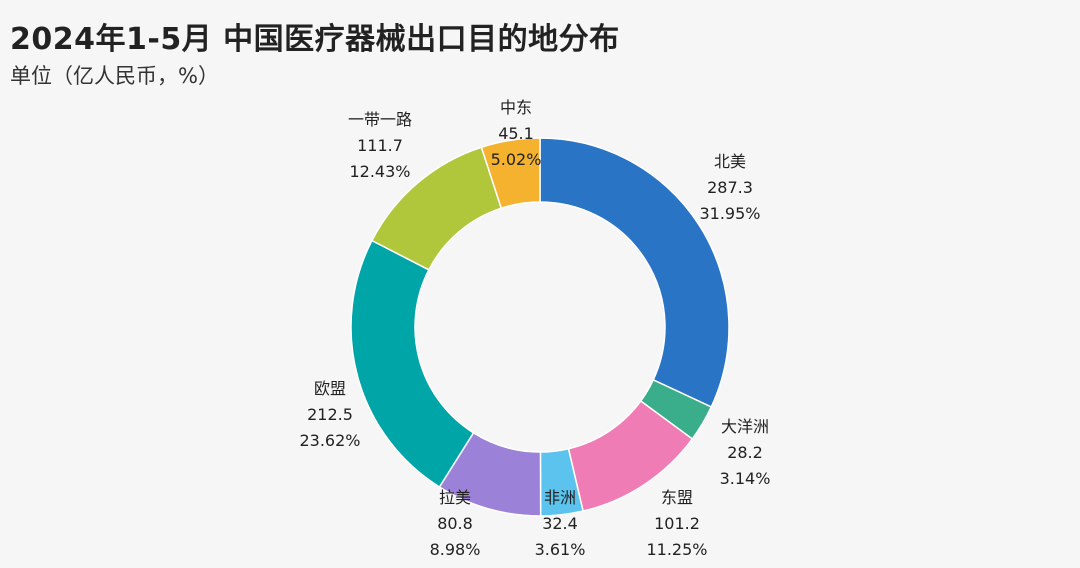  Describe the element at coordinates (330, 414) in the screenshot. I see `slice-value-label: 212.5` at that location.